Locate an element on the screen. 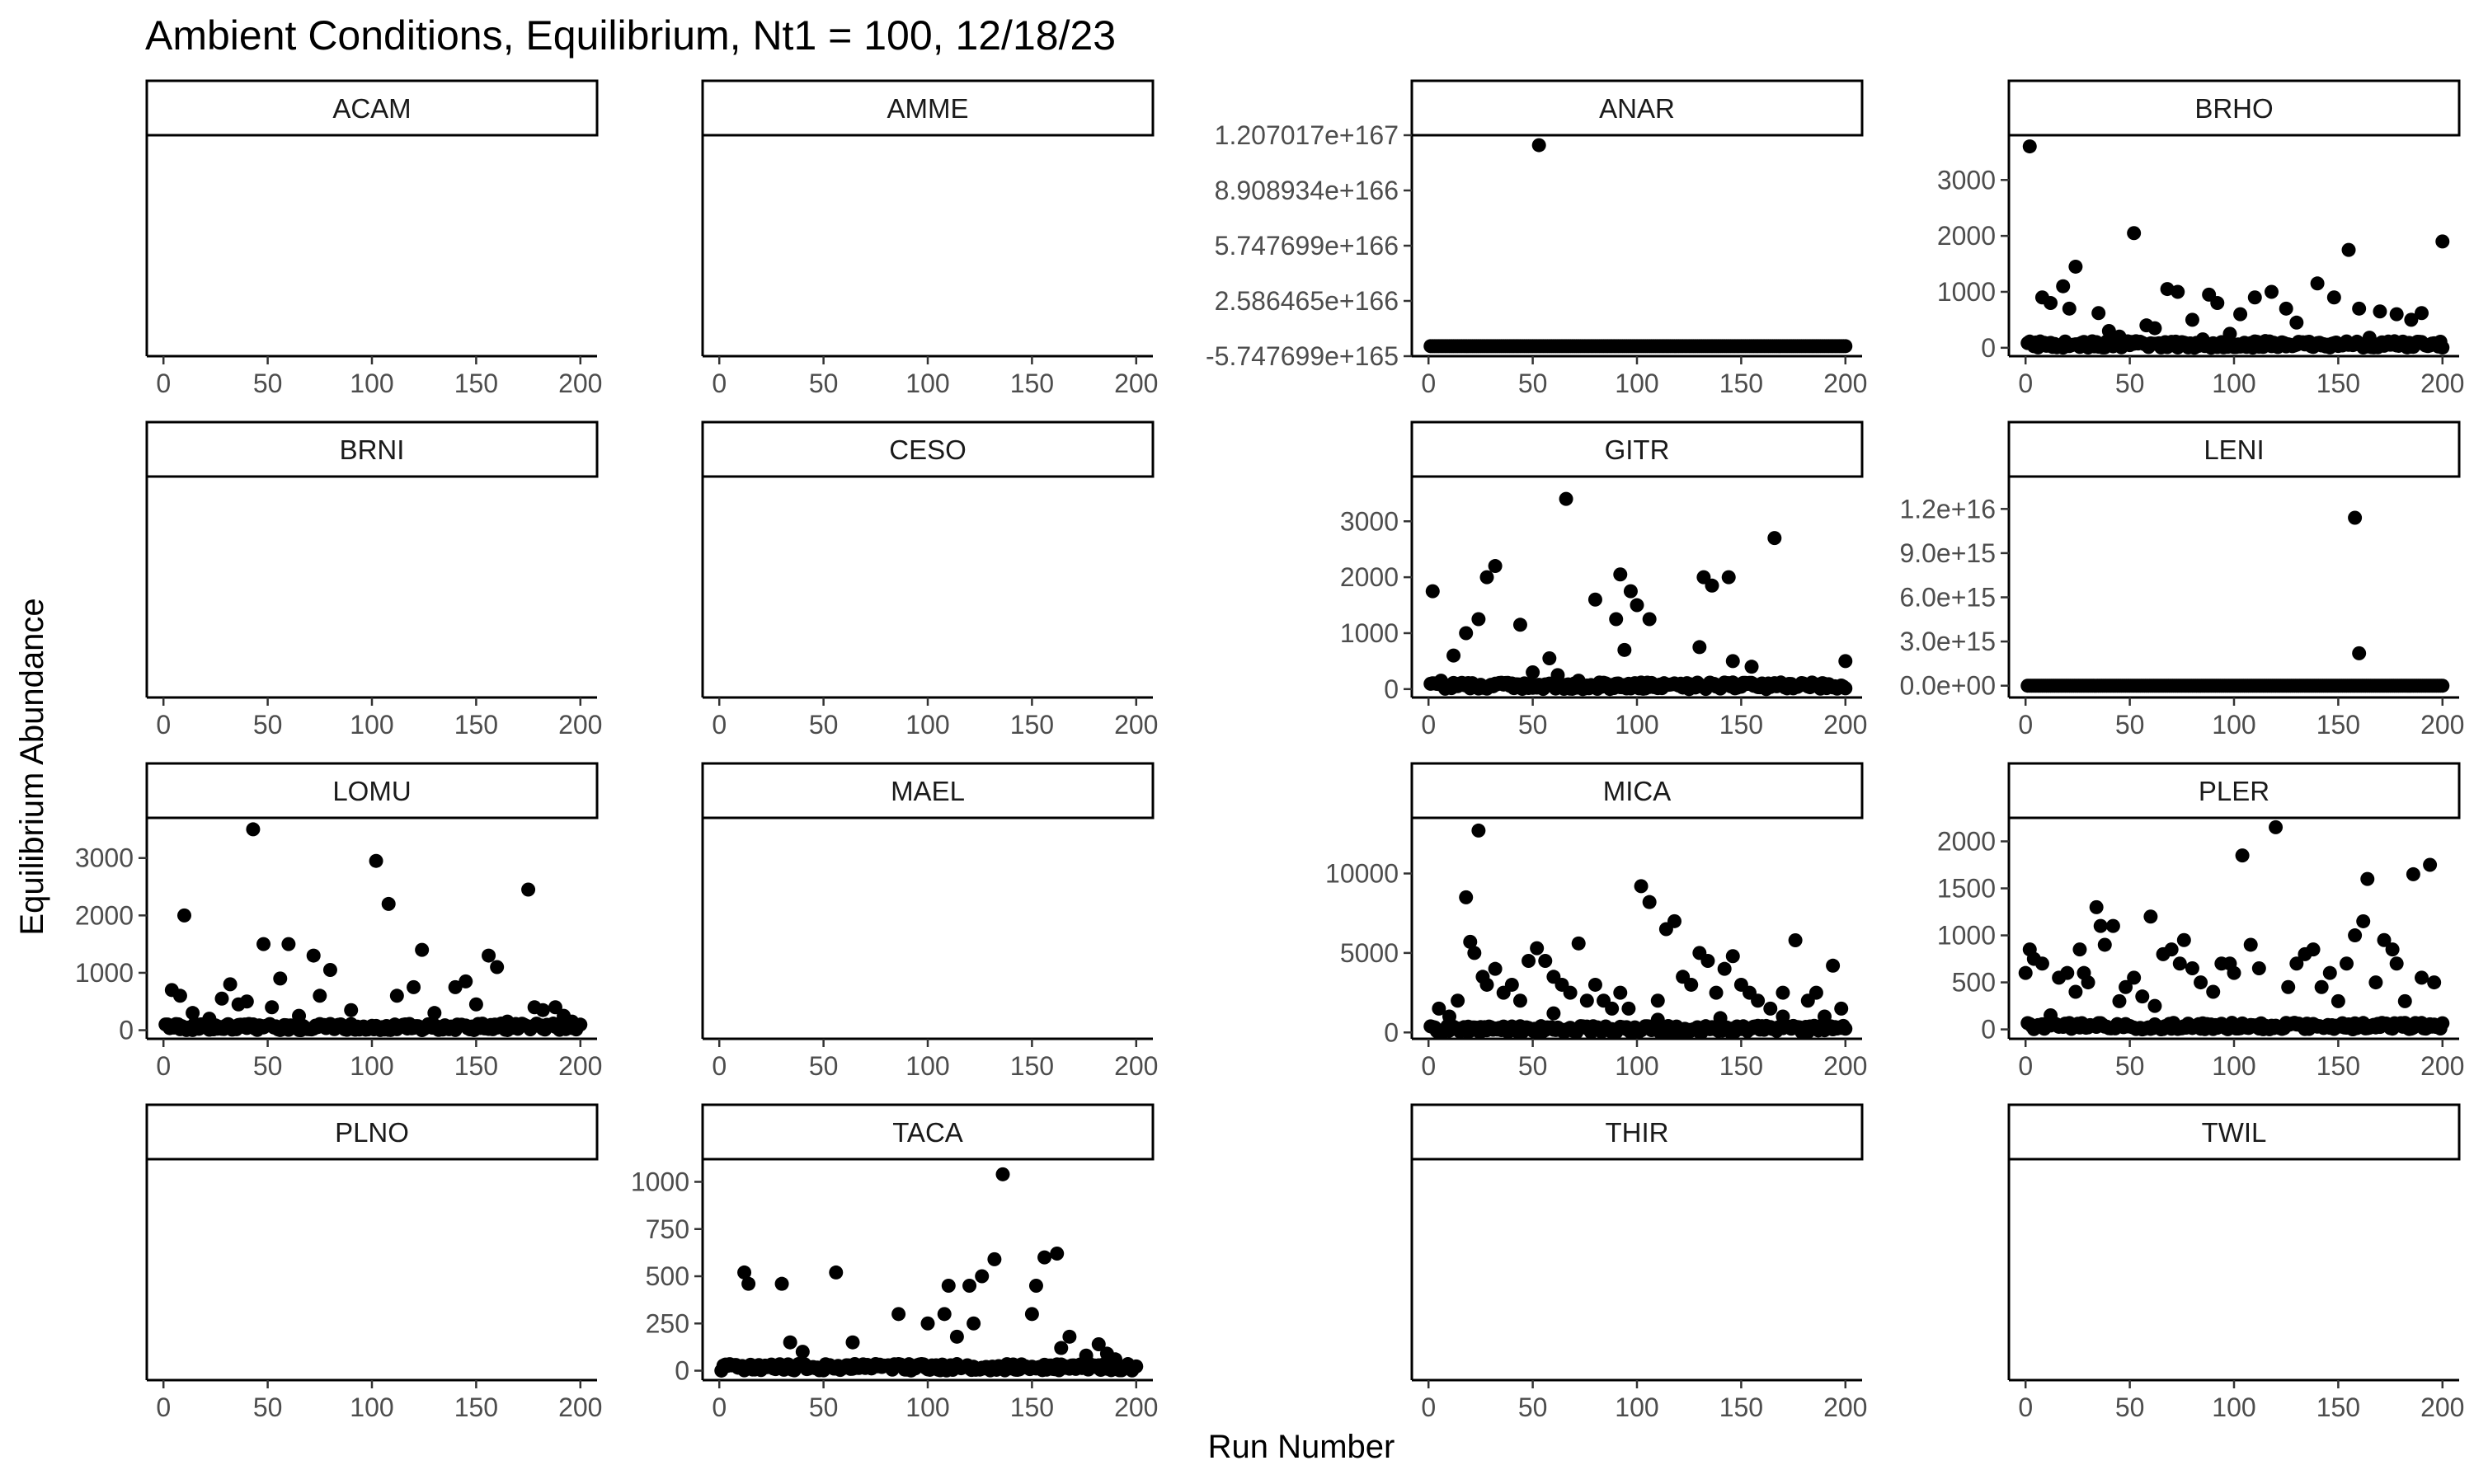 The width and height of the screenshot is (2474, 1484). y-tick-label: 5.747699e+166 is located at coordinates (1307, 246).